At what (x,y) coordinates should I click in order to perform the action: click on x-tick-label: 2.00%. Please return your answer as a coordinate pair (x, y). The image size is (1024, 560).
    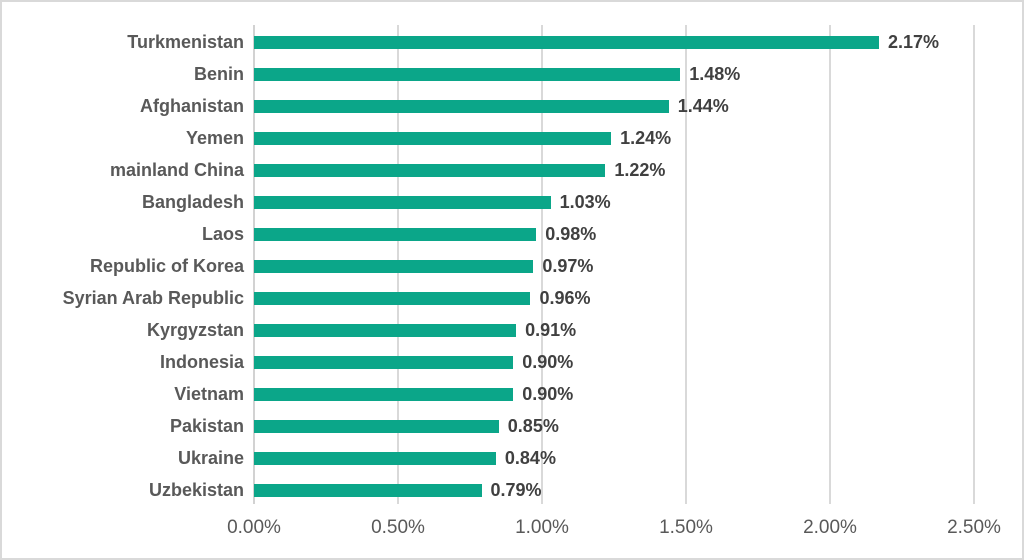
    Looking at the image, I should click on (830, 527).